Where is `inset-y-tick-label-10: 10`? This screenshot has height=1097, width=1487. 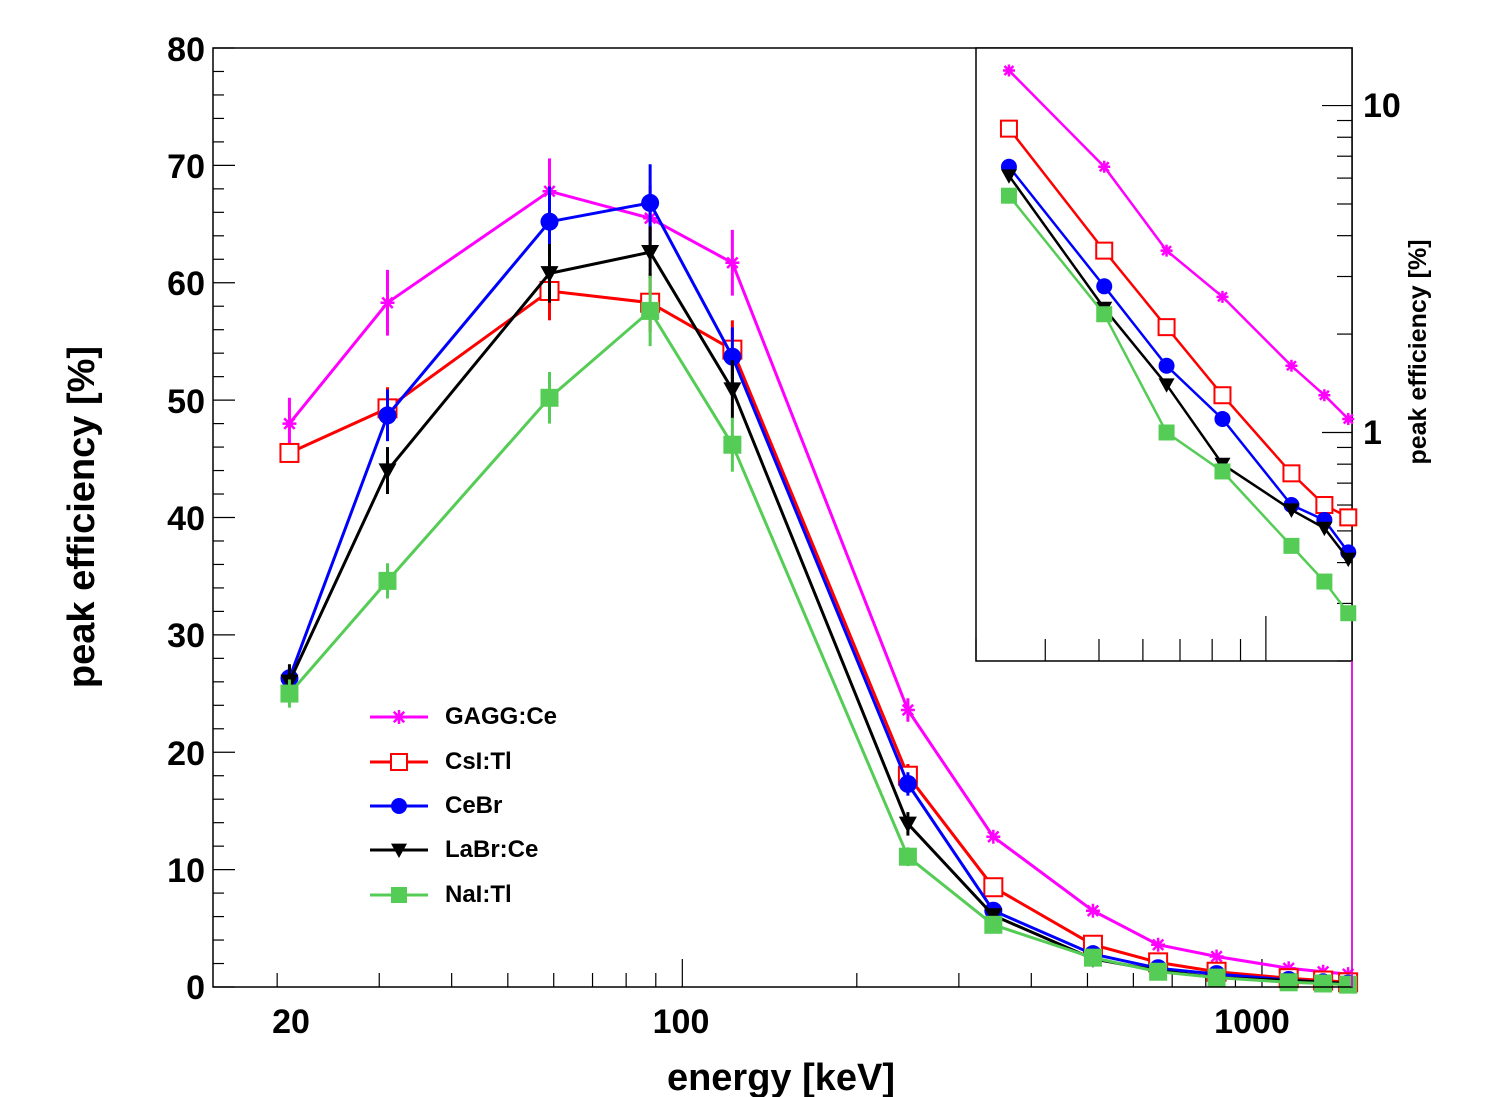
inset-y-tick-label-10: 10 is located at coordinates (1382, 106).